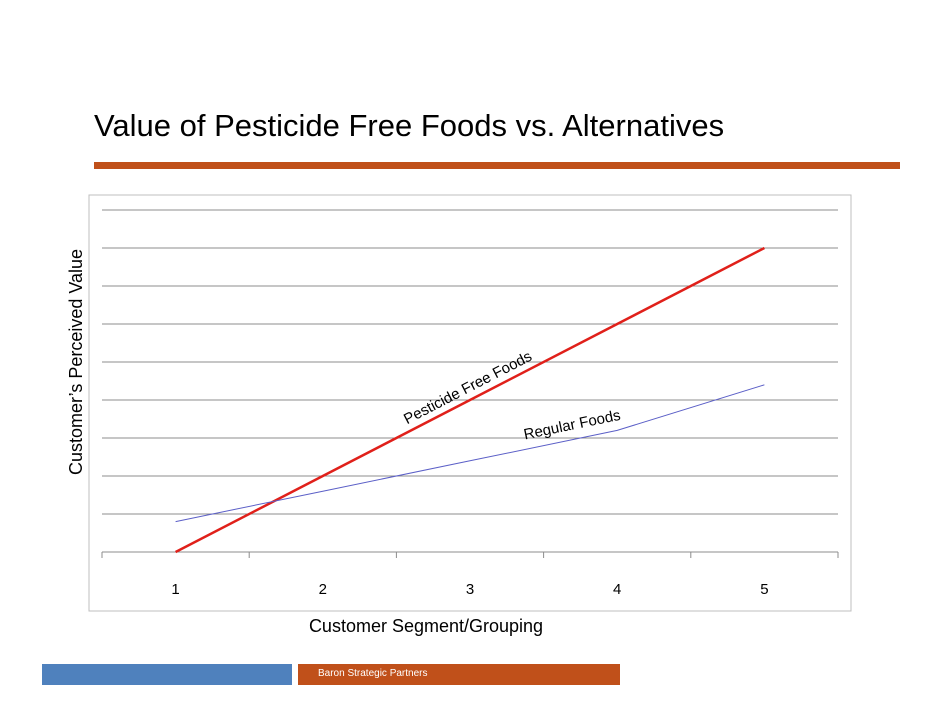  Describe the element at coordinates (76, 362) in the screenshot. I see `y-axis-title: Customer’s Perceived Value` at that location.